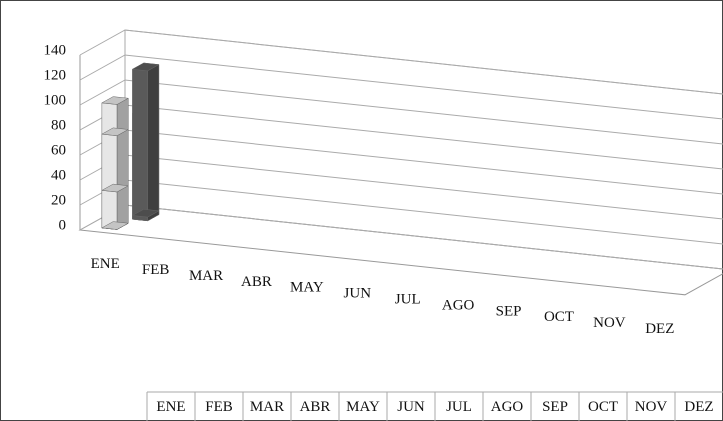 Image resolution: width=723 pixels, height=421 pixels. I want to click on table-header-cell: AGO, so click(507, 407).